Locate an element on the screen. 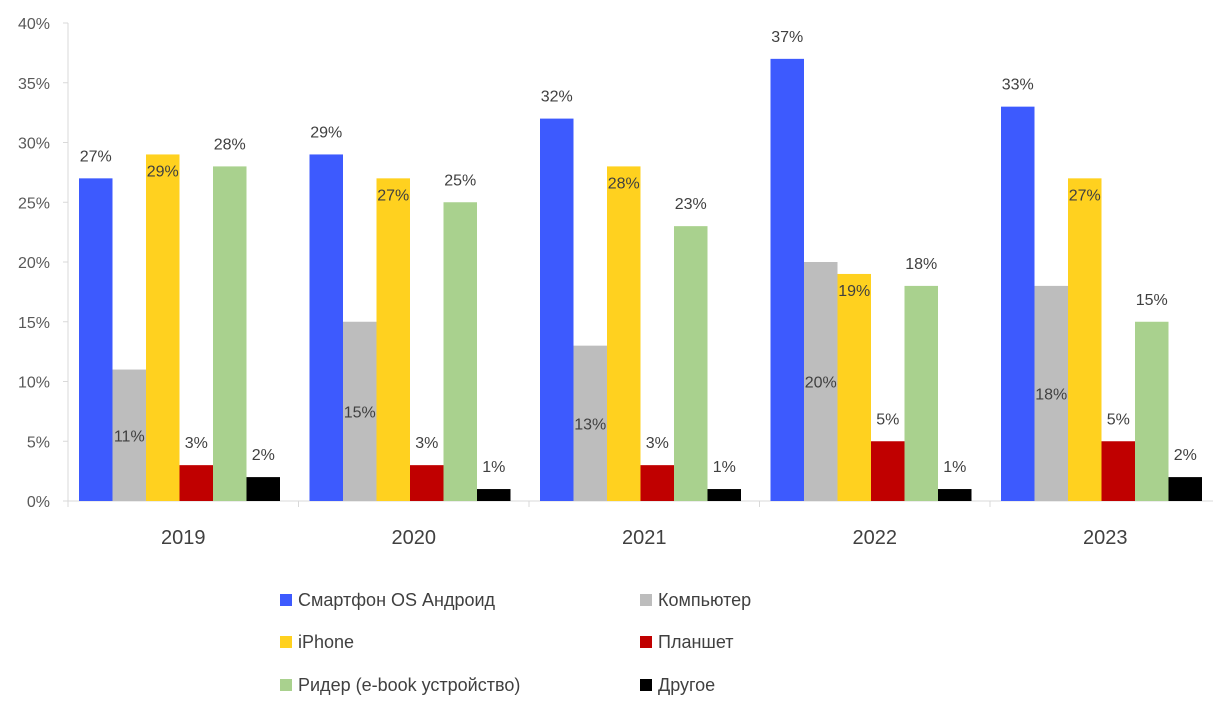 This screenshot has height=702, width=1213. y-tick-label: 35% is located at coordinates (34, 84).